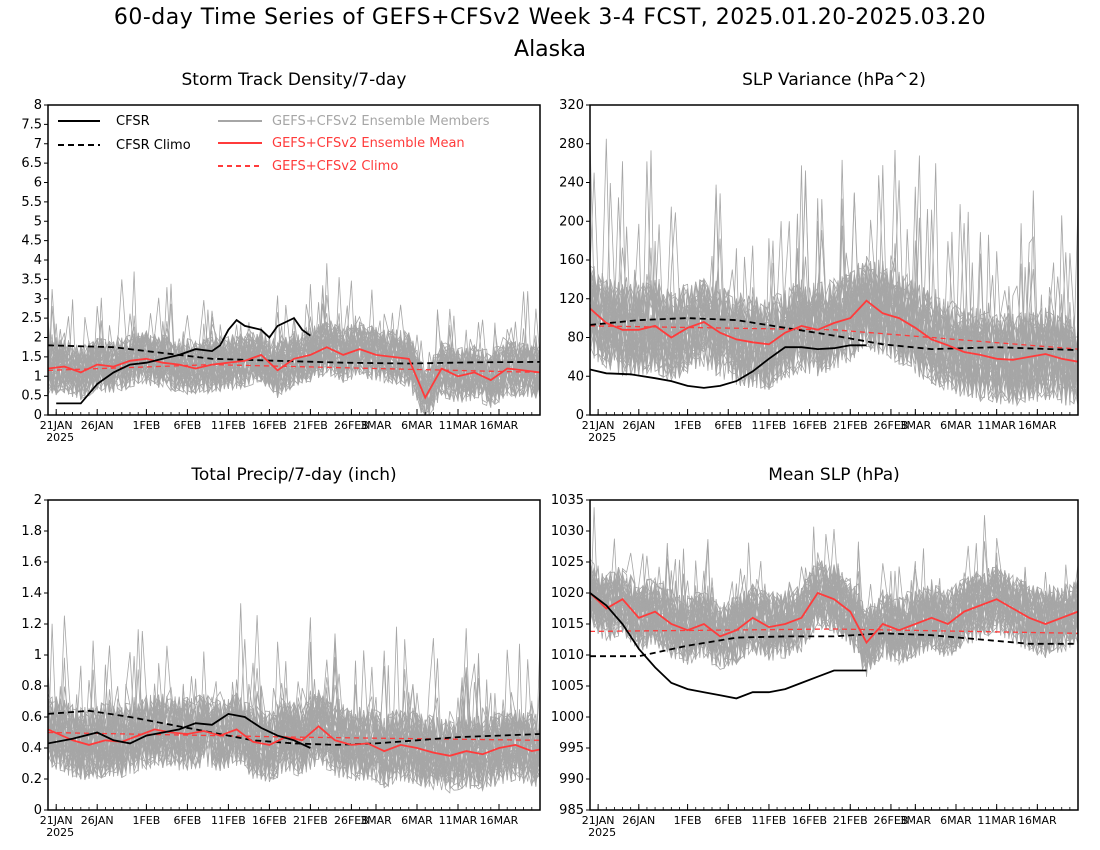  What do you see at coordinates (31, 396) in the screenshot?
I see `y-tick-label: 0.5` at bounding box center [31, 396].